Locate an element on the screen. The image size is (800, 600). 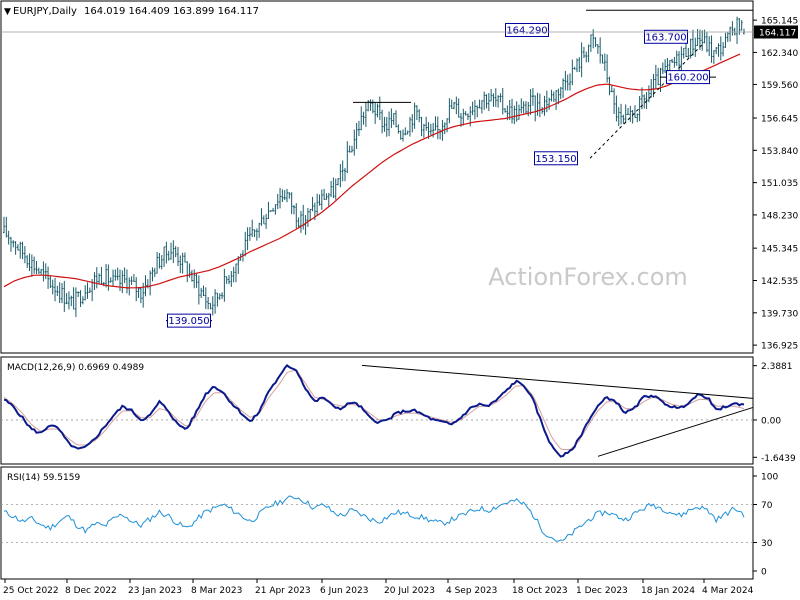
x-tick-label: 6 Jun 2023 is located at coordinates (344, 591).